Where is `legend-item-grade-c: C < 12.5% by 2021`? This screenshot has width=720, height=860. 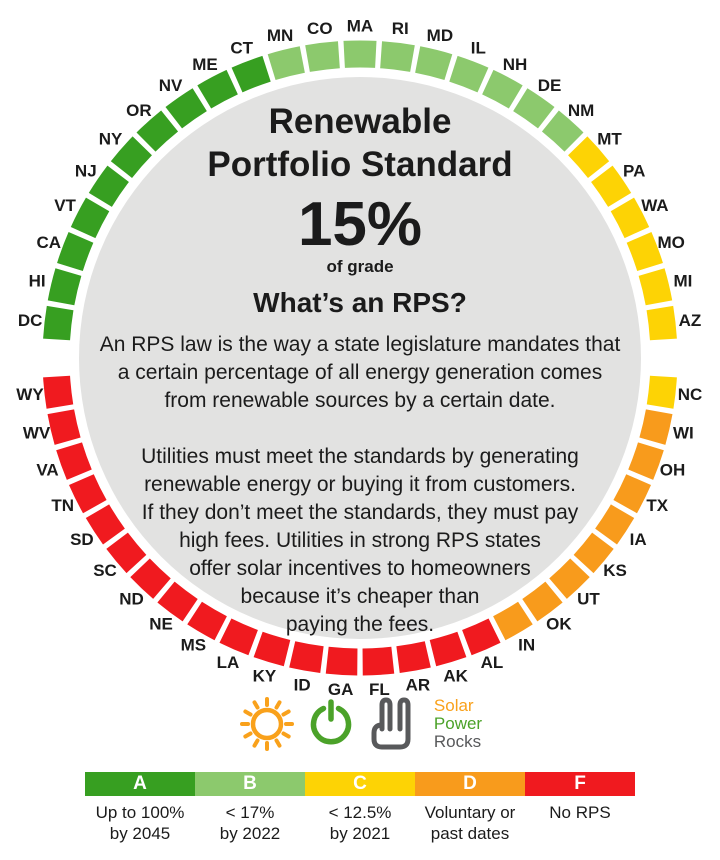 legend-item-grade-c: C < 12.5% by 2021 is located at coordinates (360, 808).